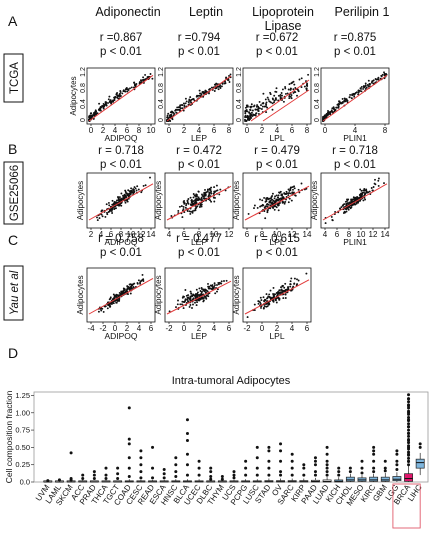 The image size is (435, 550). Describe the element at coordinates (121, 253) in the screenshot. I see `p-value: p < 0.01` at that location.